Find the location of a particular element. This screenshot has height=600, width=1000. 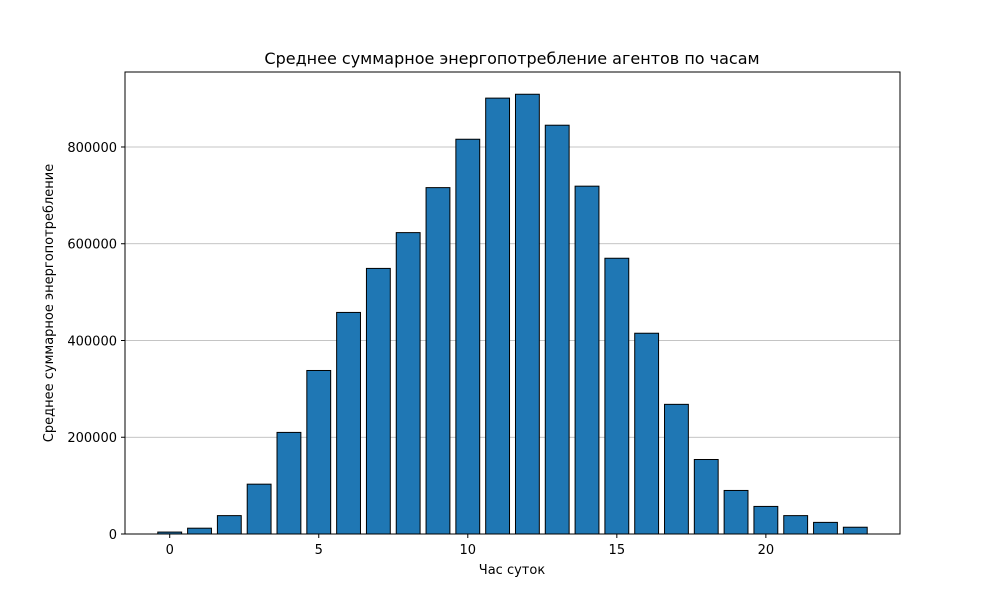

y-tick-label: 200000 is located at coordinates (92, 438).